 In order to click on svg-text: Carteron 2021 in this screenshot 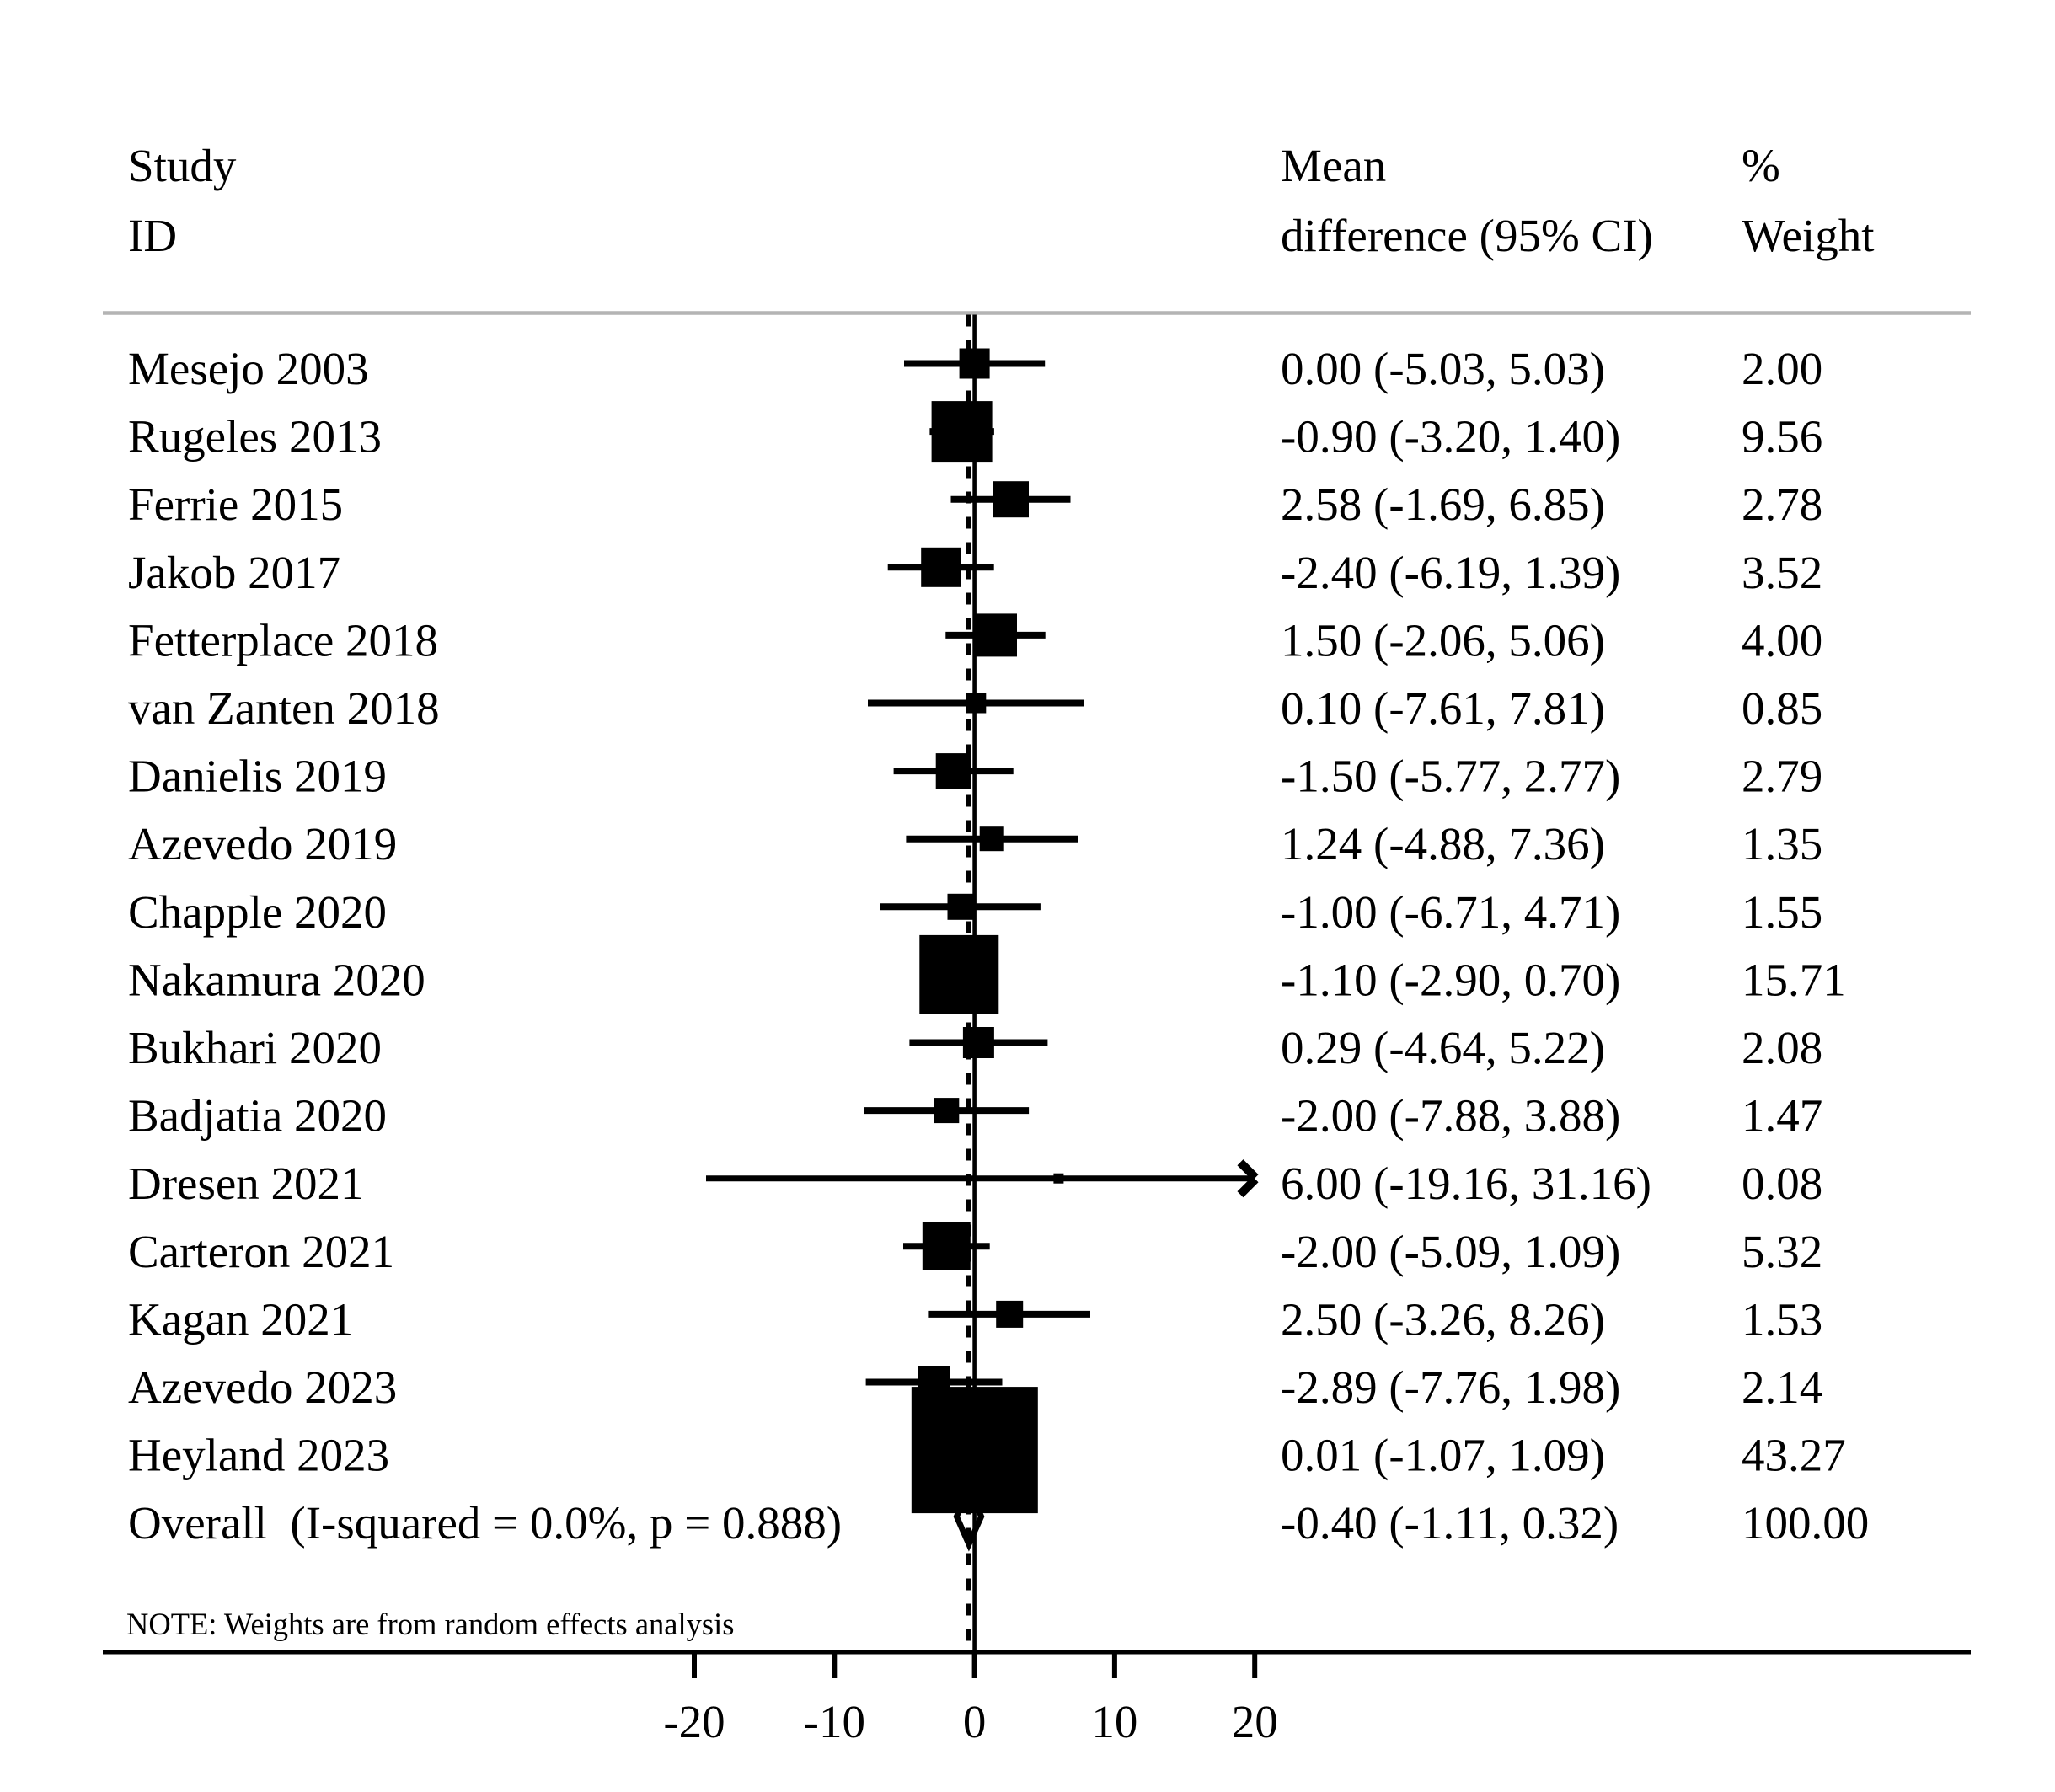, I will do `click(261, 1251)`.